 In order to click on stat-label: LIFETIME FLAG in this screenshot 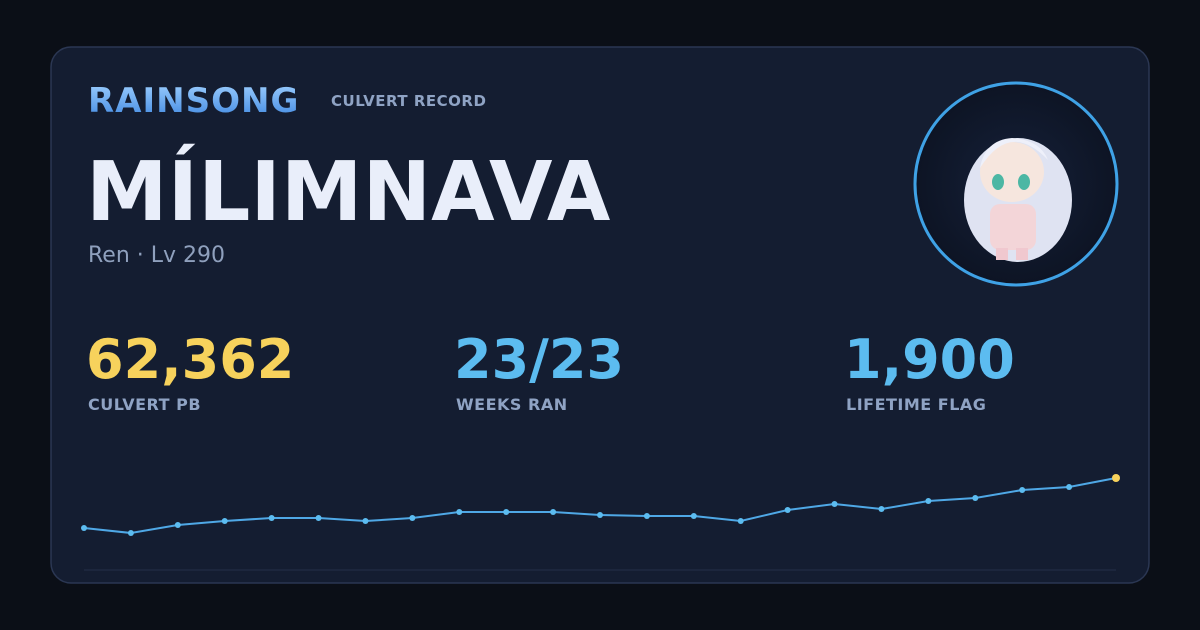, I will do `click(916, 404)`.